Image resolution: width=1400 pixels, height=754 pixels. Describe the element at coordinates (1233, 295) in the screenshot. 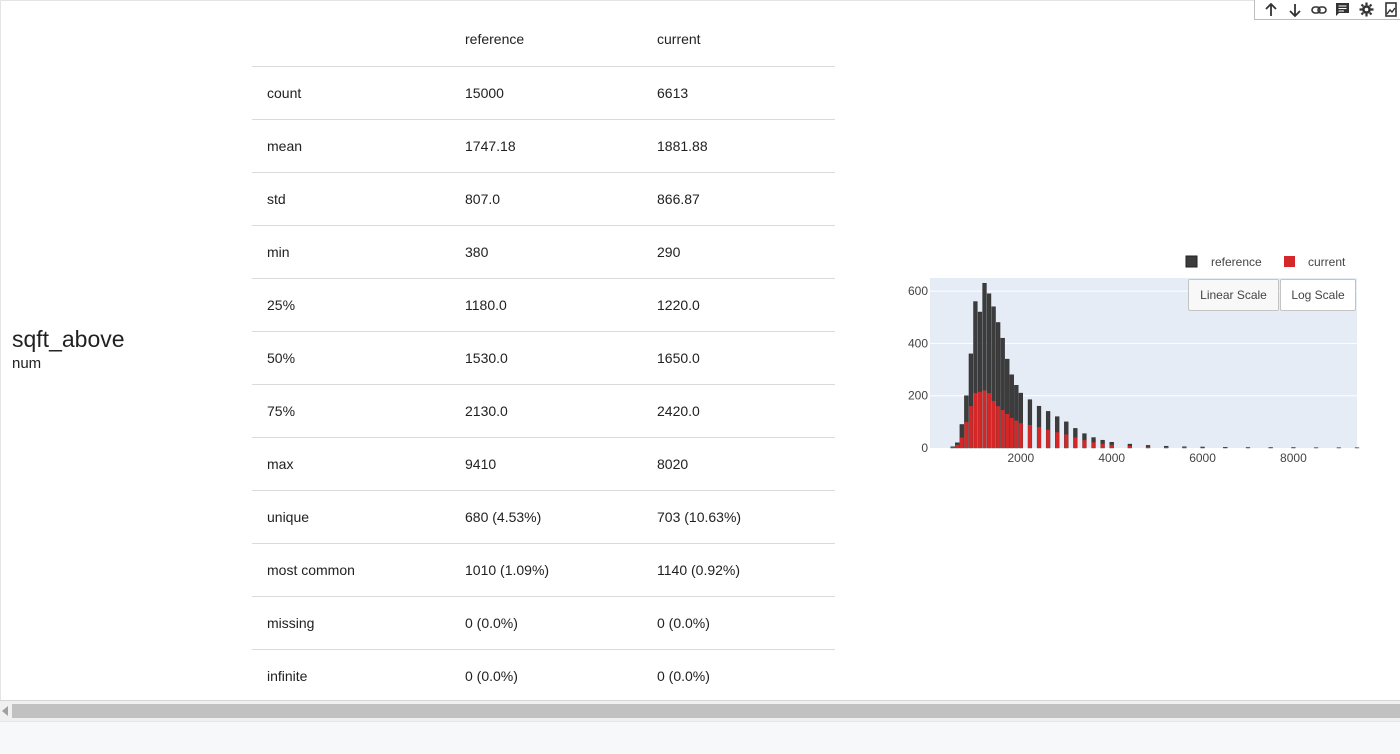

I see `linear-scale-button: Linear Scale` at that location.